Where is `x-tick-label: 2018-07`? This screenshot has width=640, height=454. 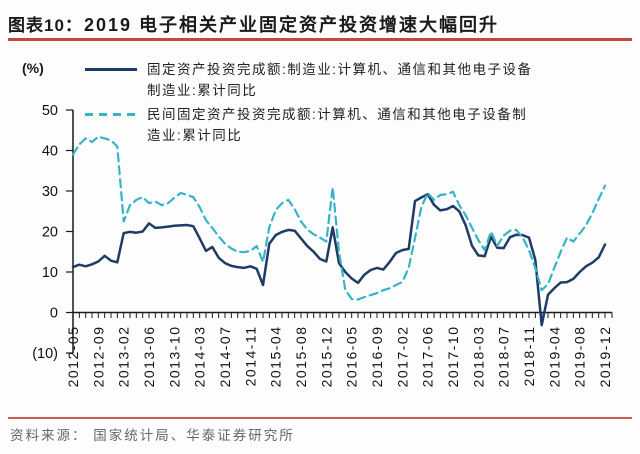 x-tick-label: 2018-07 is located at coordinates (504, 356).